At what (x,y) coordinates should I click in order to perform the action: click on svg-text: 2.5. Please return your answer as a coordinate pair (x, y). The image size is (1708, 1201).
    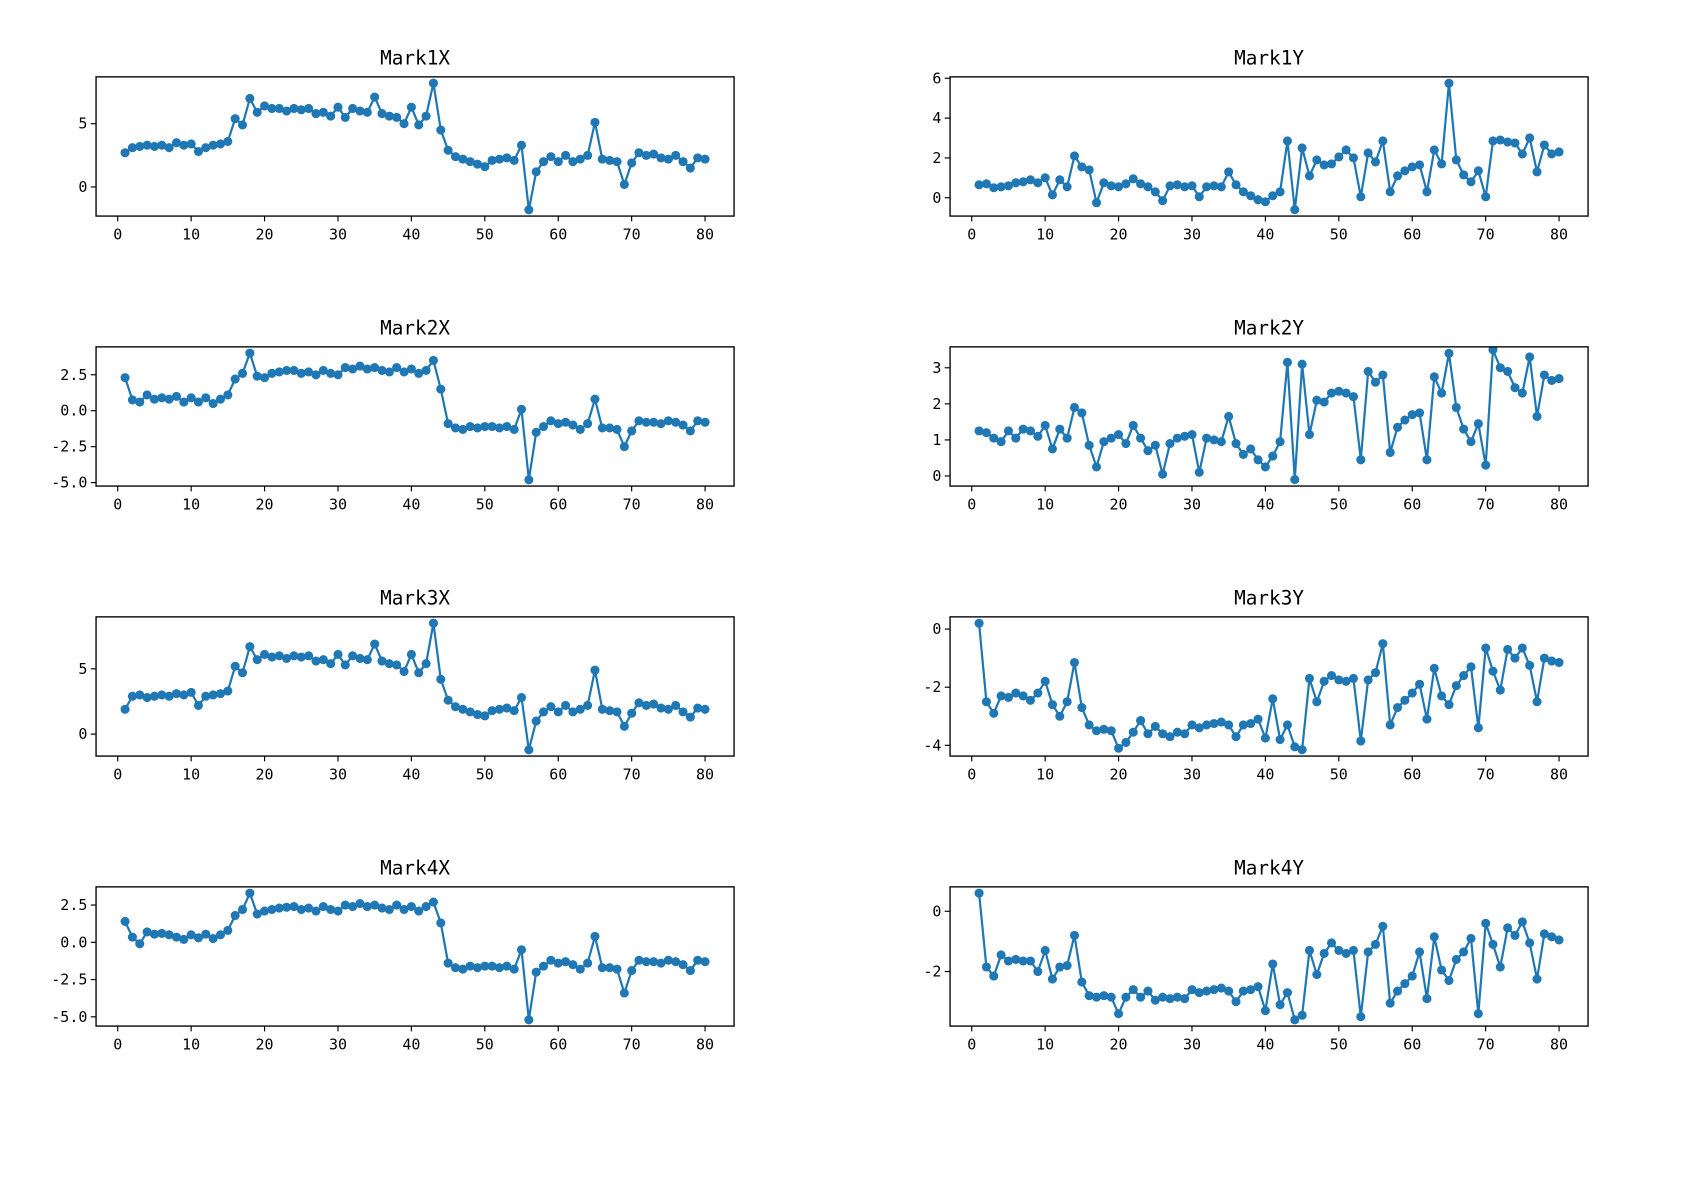
    Looking at the image, I should click on (73, 375).